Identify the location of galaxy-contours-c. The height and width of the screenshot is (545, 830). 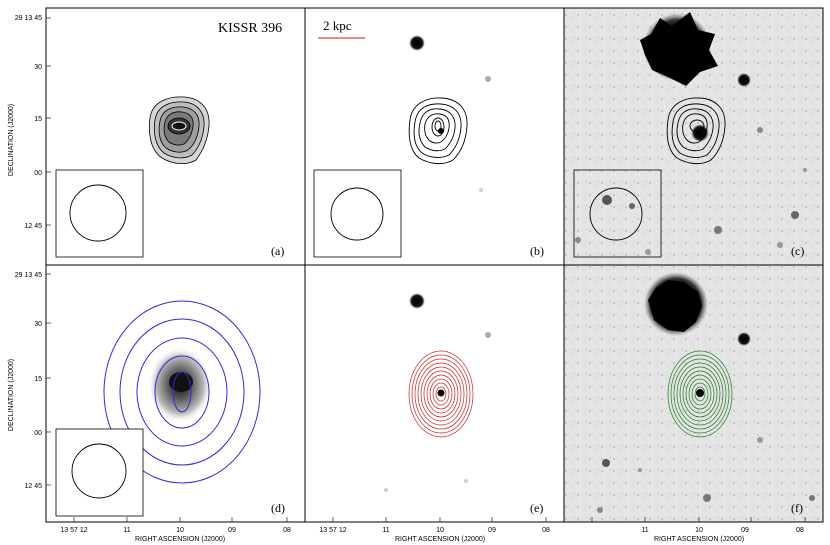
(696, 131).